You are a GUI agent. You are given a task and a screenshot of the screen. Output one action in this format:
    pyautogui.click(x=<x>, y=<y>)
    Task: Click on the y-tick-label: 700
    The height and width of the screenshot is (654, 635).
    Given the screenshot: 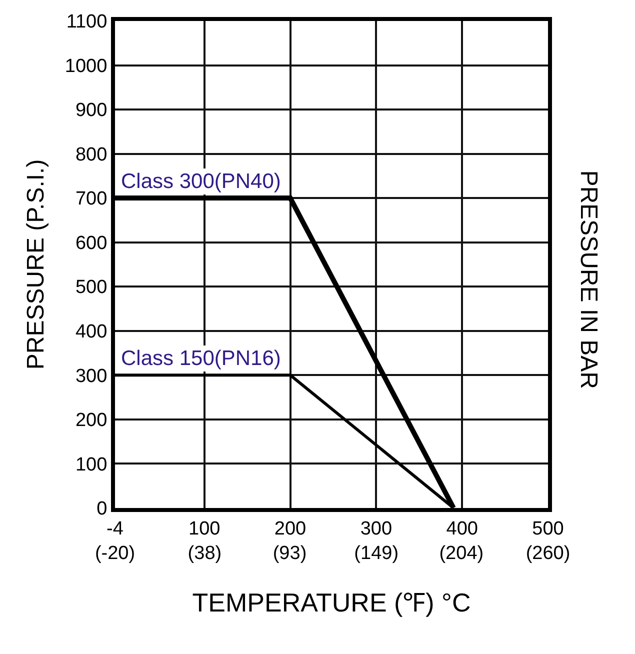 What is the action you would take?
    pyautogui.click(x=91, y=199)
    